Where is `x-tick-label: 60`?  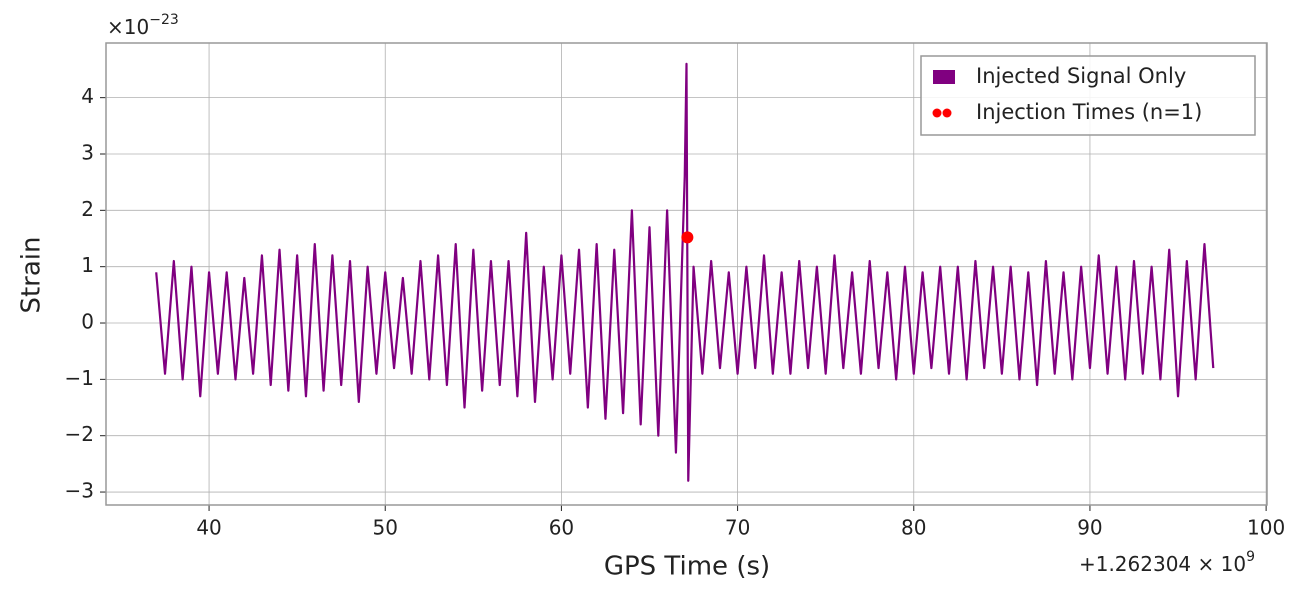
x-tick-label: 60 is located at coordinates (561, 528).